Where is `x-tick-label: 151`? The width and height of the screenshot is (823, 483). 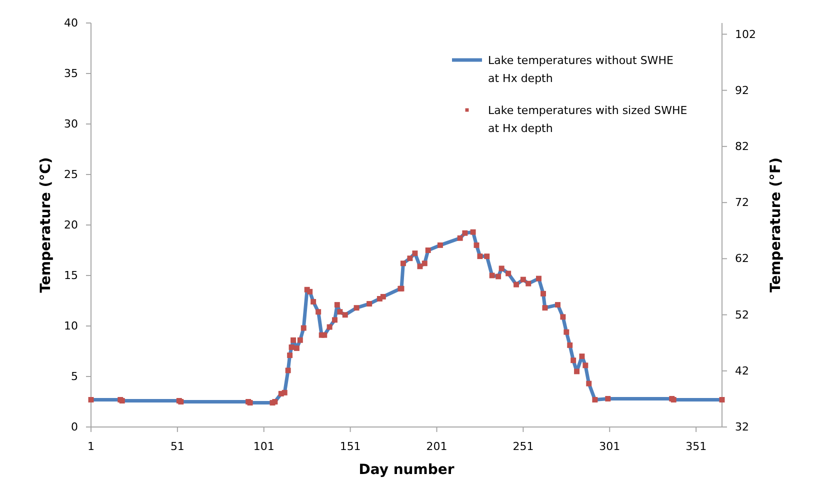
x-tick-label: 151 is located at coordinates (350, 446).